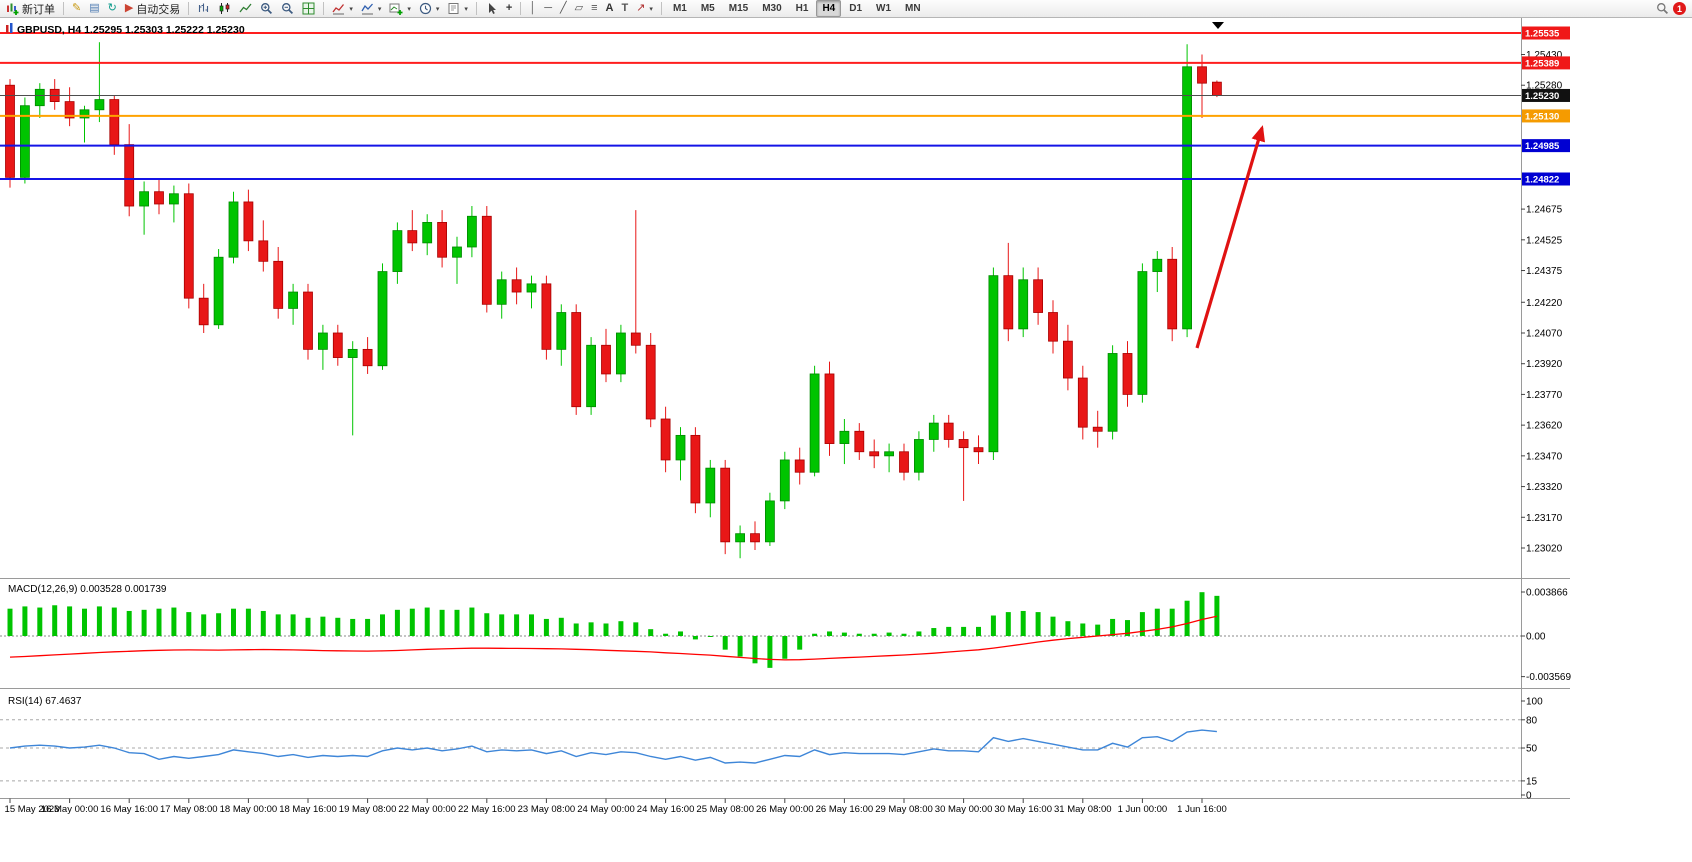  I want to click on channel-tool-button: ▱, so click(579, 9).